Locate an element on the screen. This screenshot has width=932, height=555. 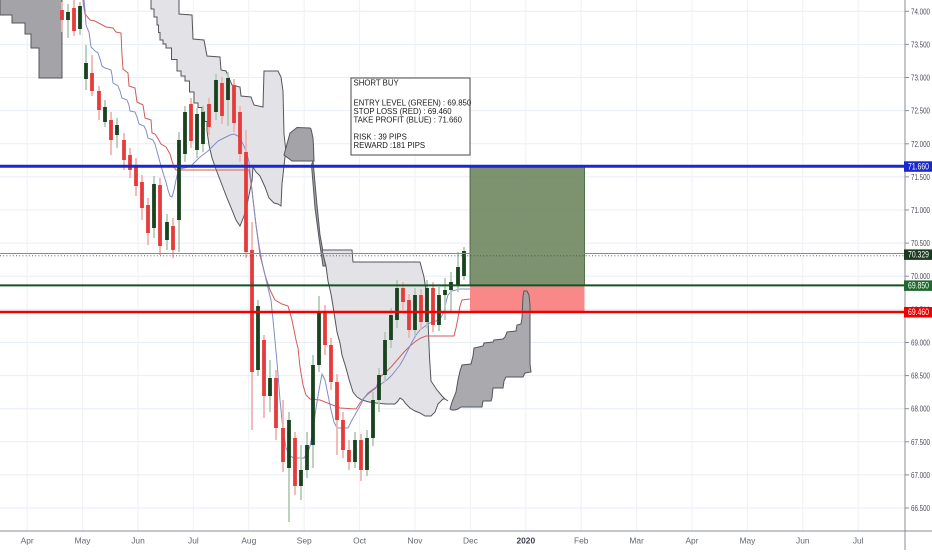
svg-text: 68.500 is located at coordinates (920, 376).